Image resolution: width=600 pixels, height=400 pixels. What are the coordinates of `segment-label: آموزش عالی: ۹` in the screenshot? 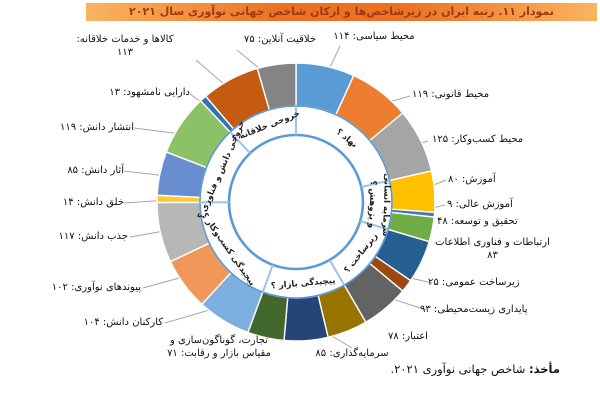 It's located at (480, 204).